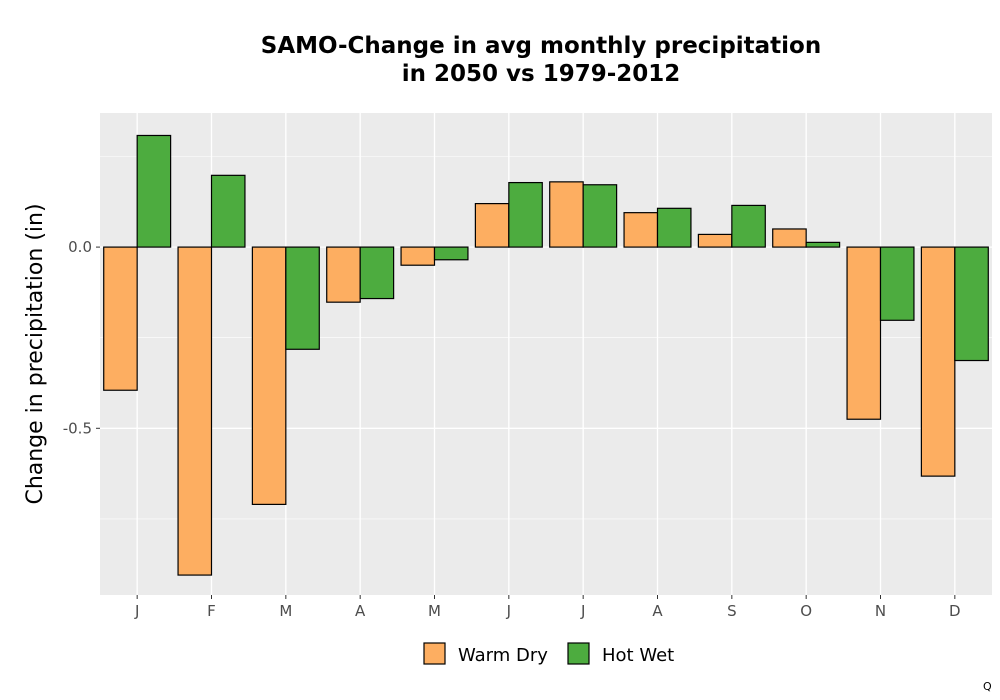 This screenshot has height=700, width=1000. Describe the element at coordinates (806, 611) in the screenshot. I see `x-tick-label: O` at that location.